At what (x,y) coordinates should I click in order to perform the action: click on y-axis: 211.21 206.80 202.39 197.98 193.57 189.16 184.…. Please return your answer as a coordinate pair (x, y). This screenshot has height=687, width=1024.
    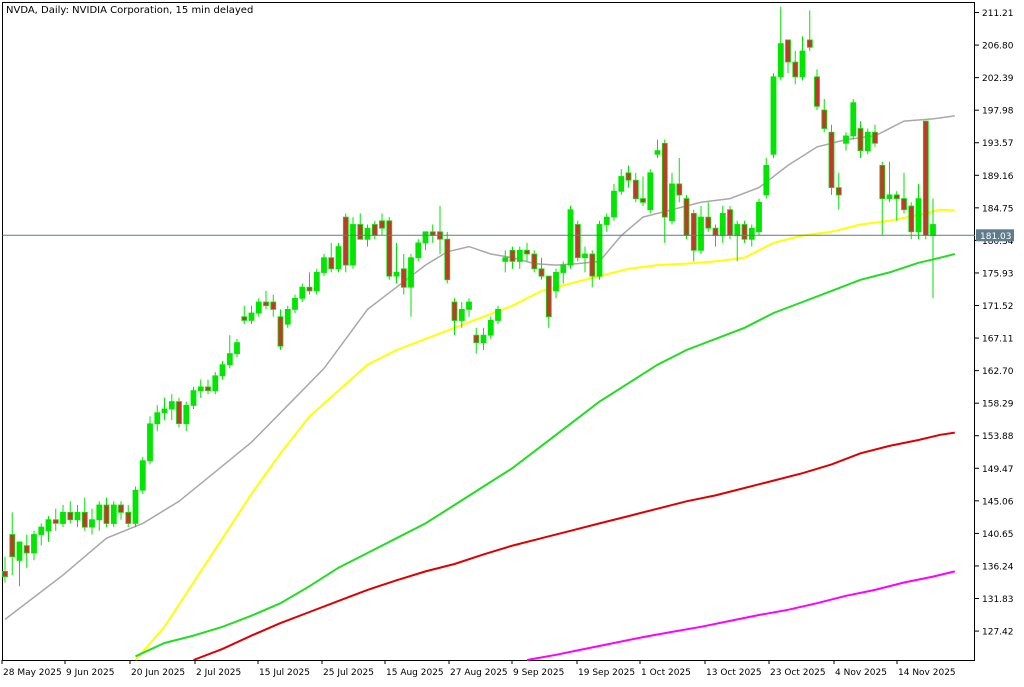
    Looking at the image, I should click on (994, 323).